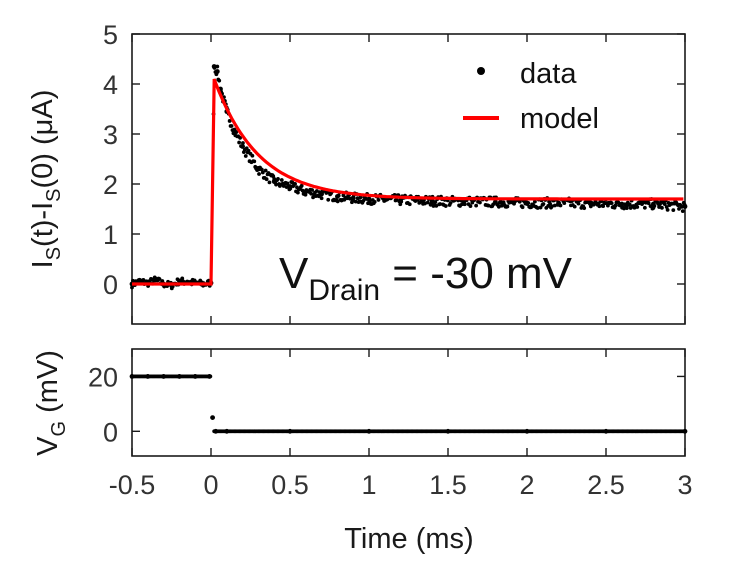  Describe the element at coordinates (210, 485) in the screenshot. I see `x-tick-label: 0` at that location.